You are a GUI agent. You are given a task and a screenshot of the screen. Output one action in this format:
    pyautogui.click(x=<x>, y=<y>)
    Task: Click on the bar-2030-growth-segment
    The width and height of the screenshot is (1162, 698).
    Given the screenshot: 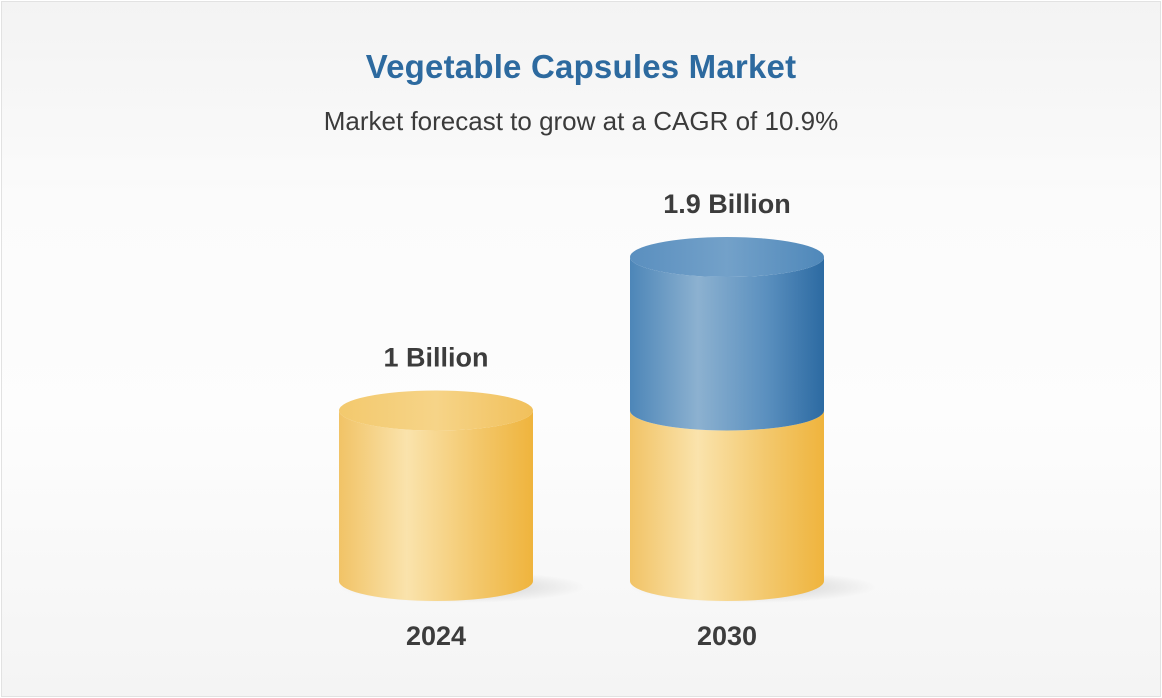 What is the action you would take?
    pyautogui.click(x=727, y=344)
    